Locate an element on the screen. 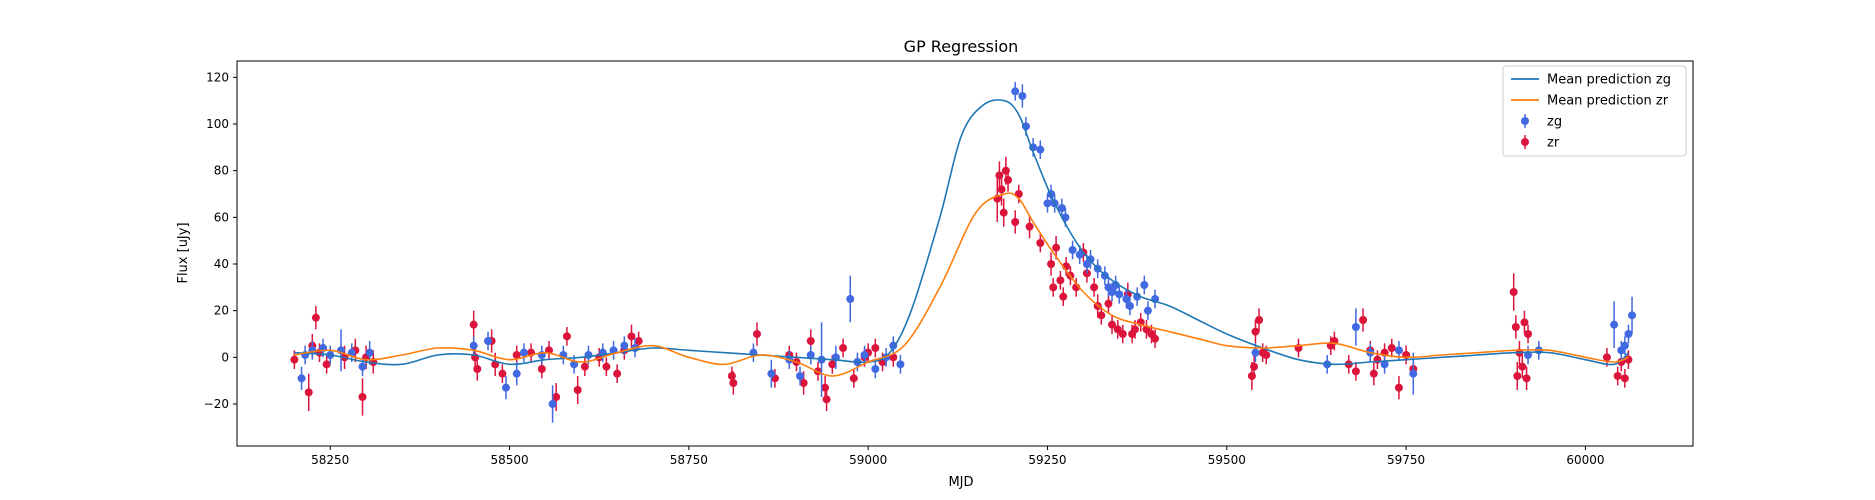  y-tick-label: −20 is located at coordinates (216, 404).